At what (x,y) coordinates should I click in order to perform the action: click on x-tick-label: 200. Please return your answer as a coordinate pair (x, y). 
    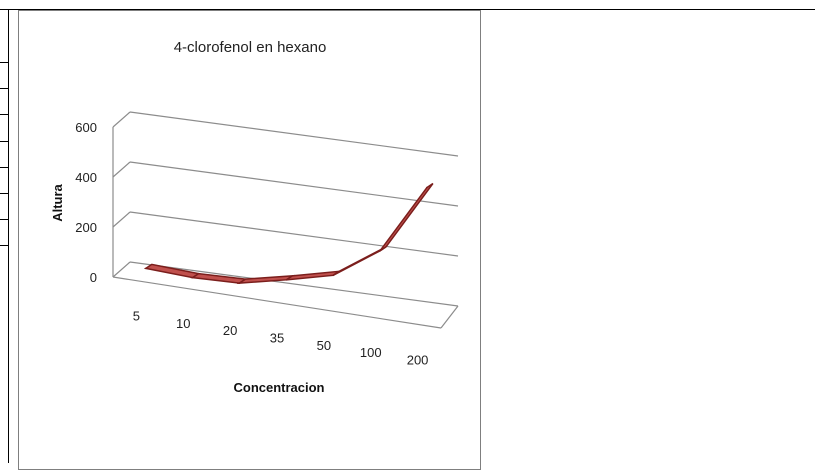
    Looking at the image, I should click on (418, 359).